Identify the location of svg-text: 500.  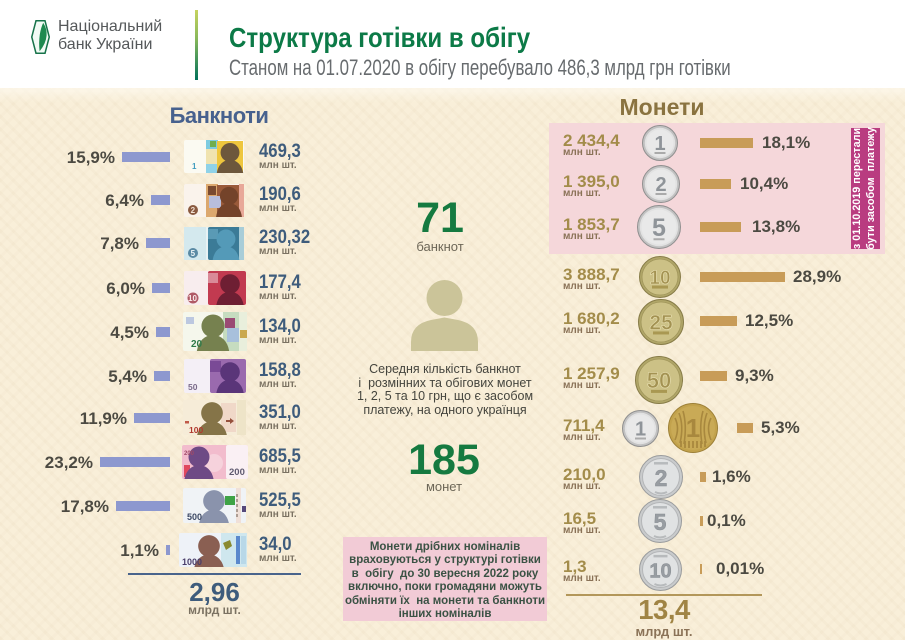
(194, 517).